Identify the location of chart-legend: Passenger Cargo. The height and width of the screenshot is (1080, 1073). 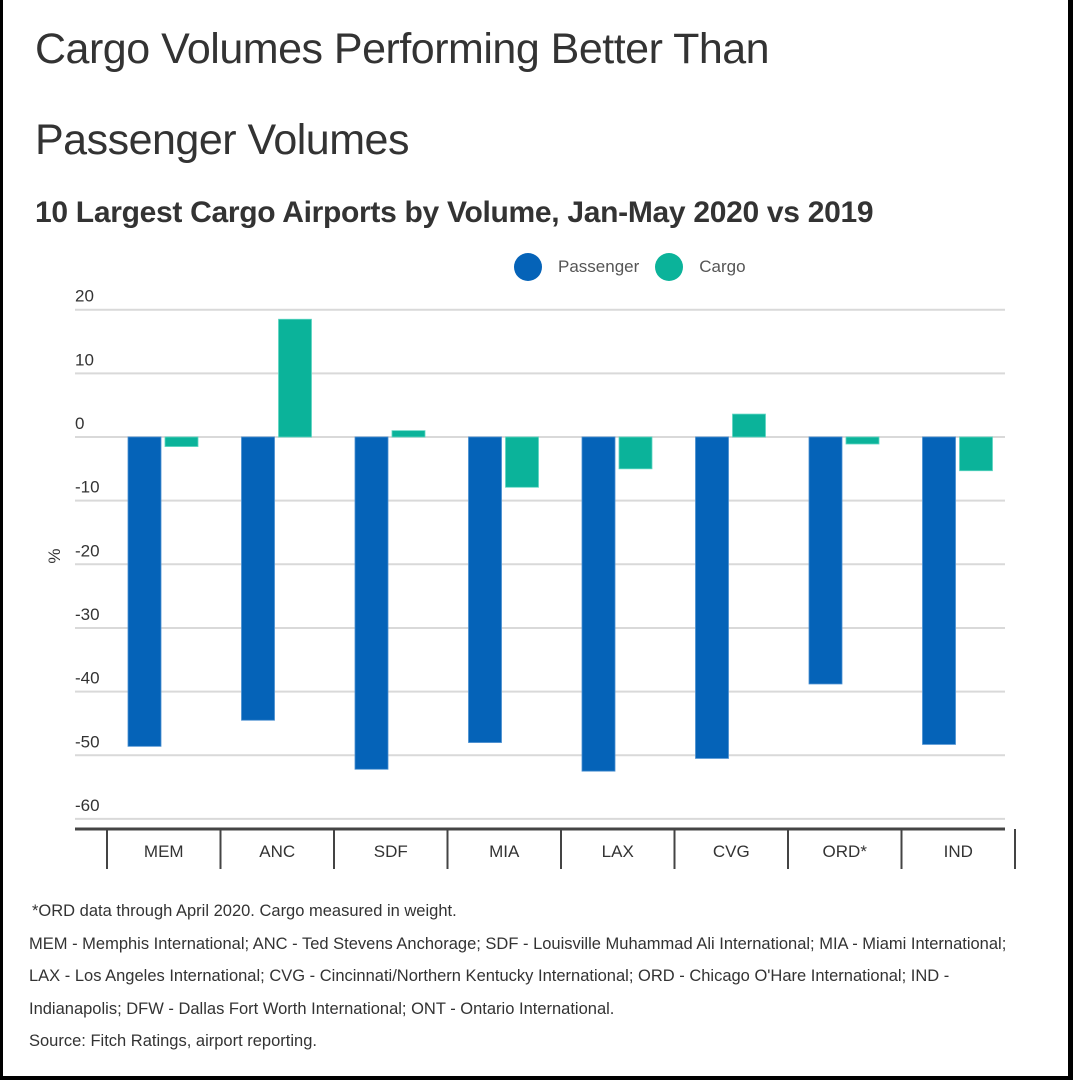
(638, 267).